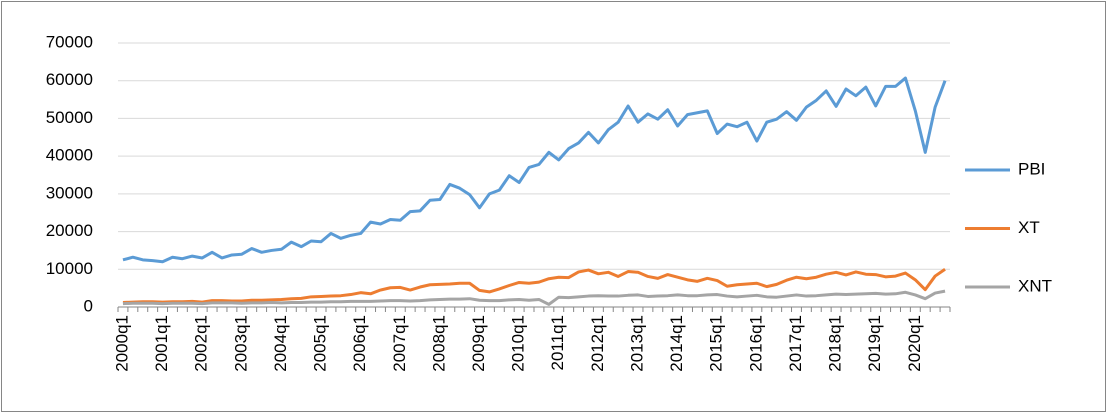 This screenshot has width=1108, height=414. Describe the element at coordinates (636, 343) in the screenshot. I see `x-tick-label: 2013q1` at that location.